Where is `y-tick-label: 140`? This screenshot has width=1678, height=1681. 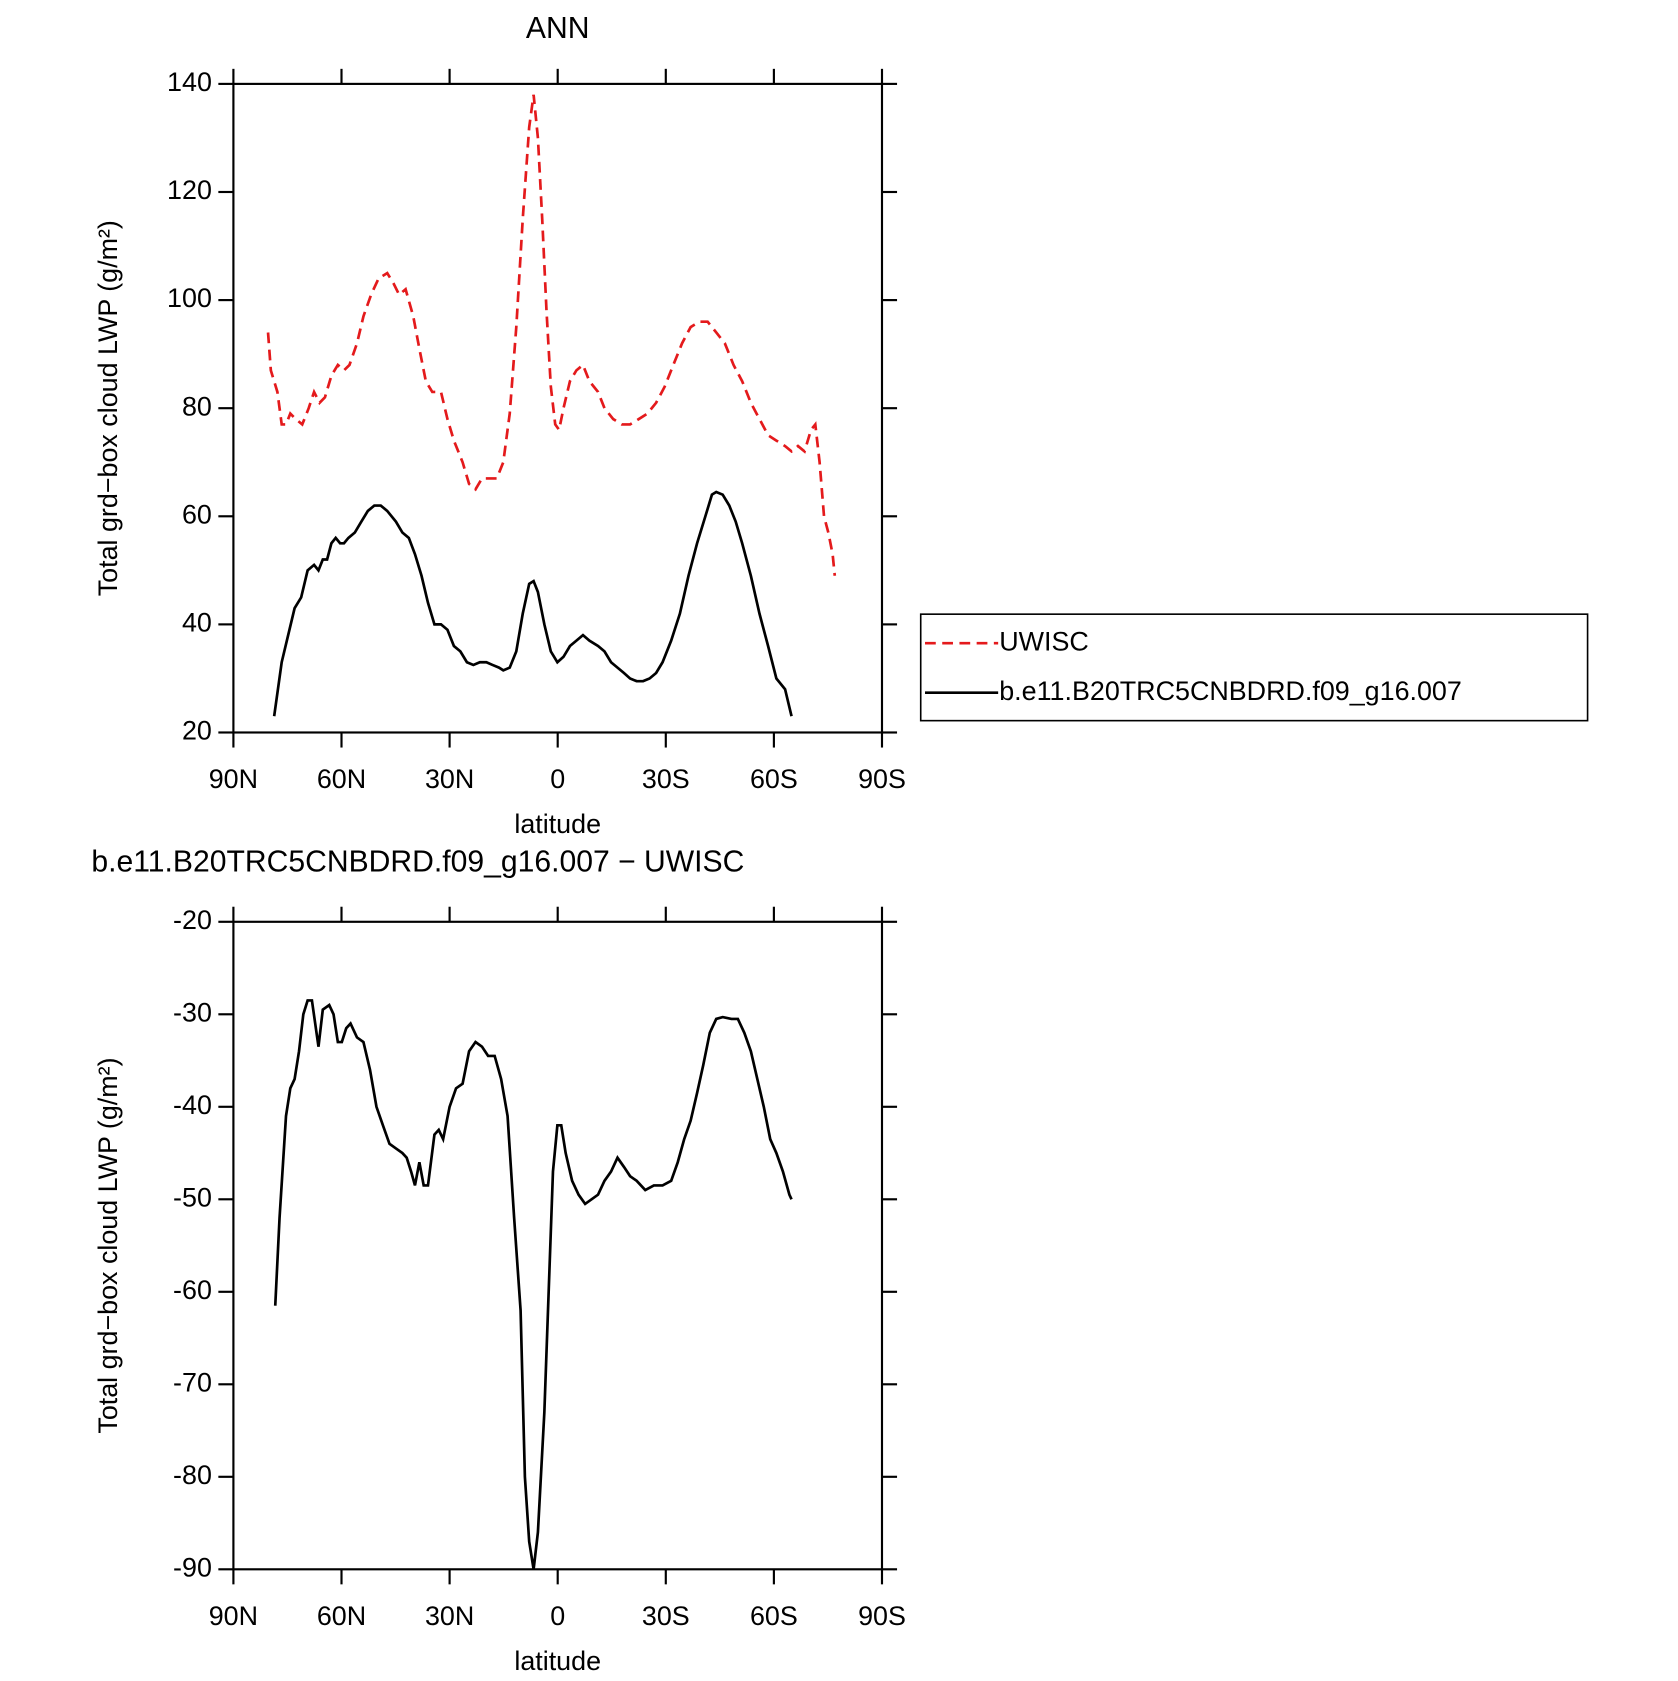
y-tick-label: 140 is located at coordinates (189, 82).